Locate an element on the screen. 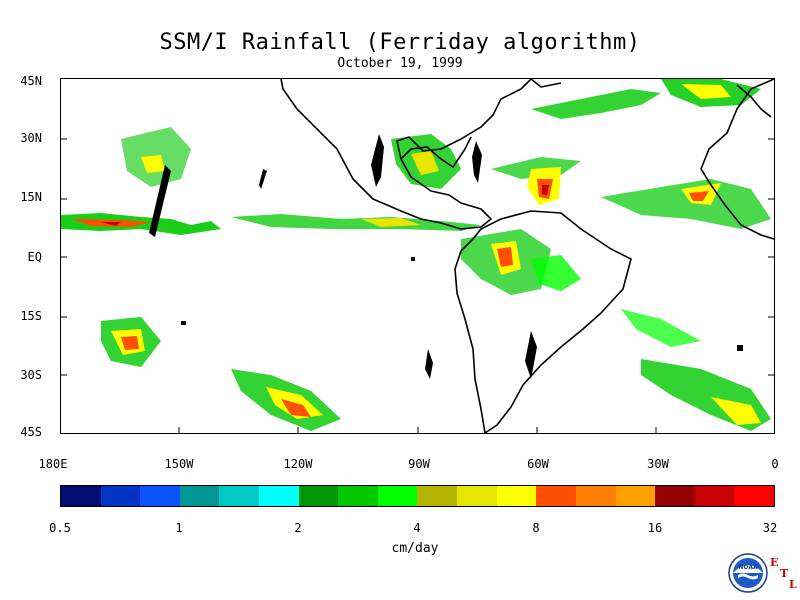  lon-label-90w: 90W is located at coordinates (419, 464).